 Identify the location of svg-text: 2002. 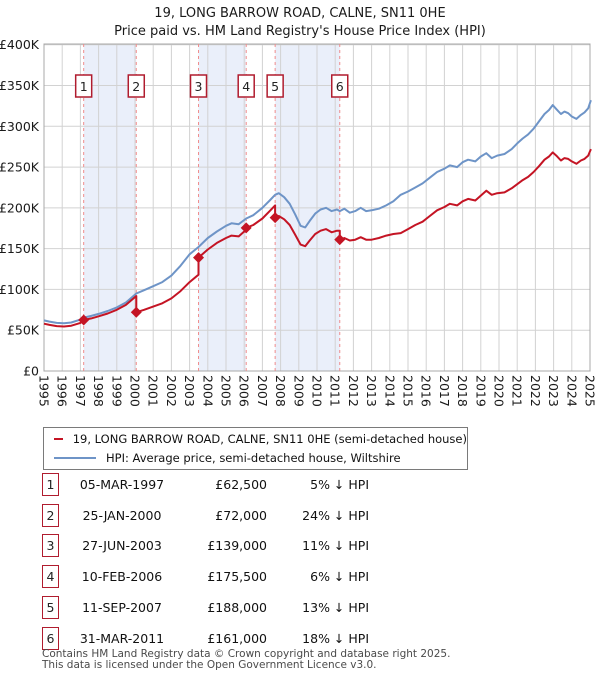
(171, 391).